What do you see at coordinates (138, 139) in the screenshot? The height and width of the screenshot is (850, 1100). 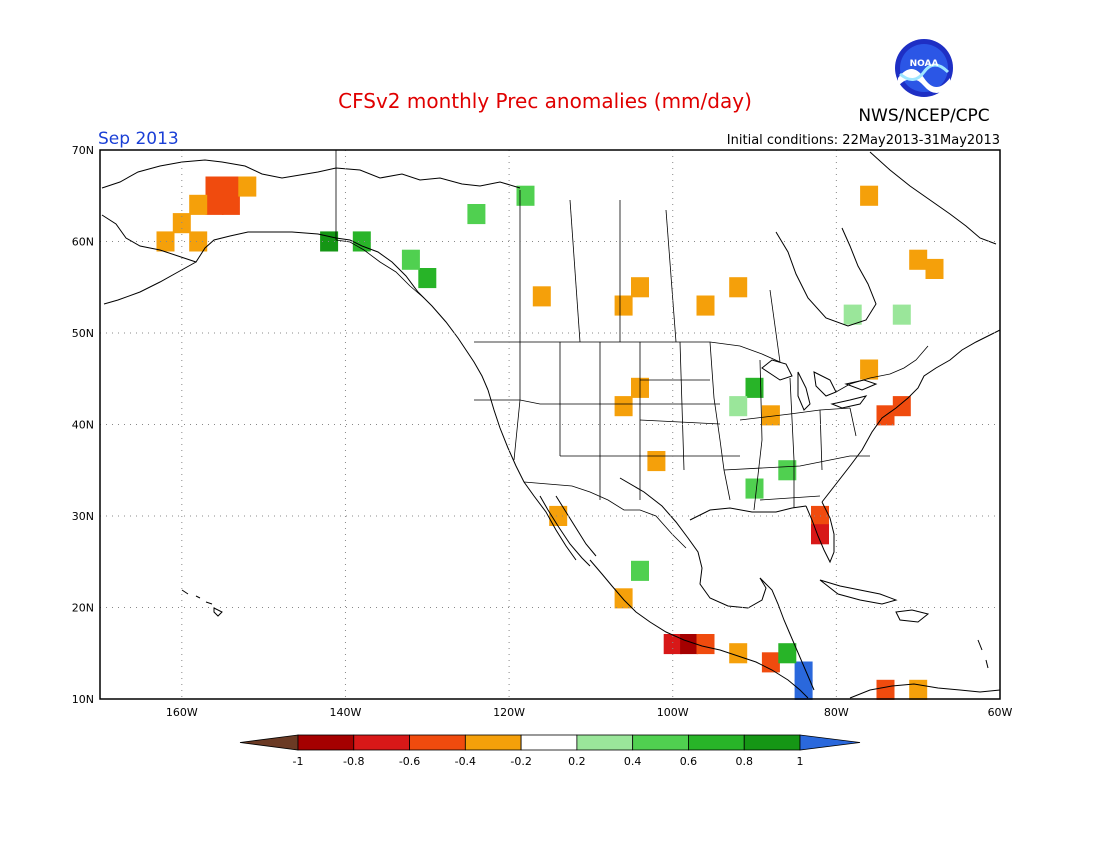 I see `forecast-month: Sep 2013` at bounding box center [138, 139].